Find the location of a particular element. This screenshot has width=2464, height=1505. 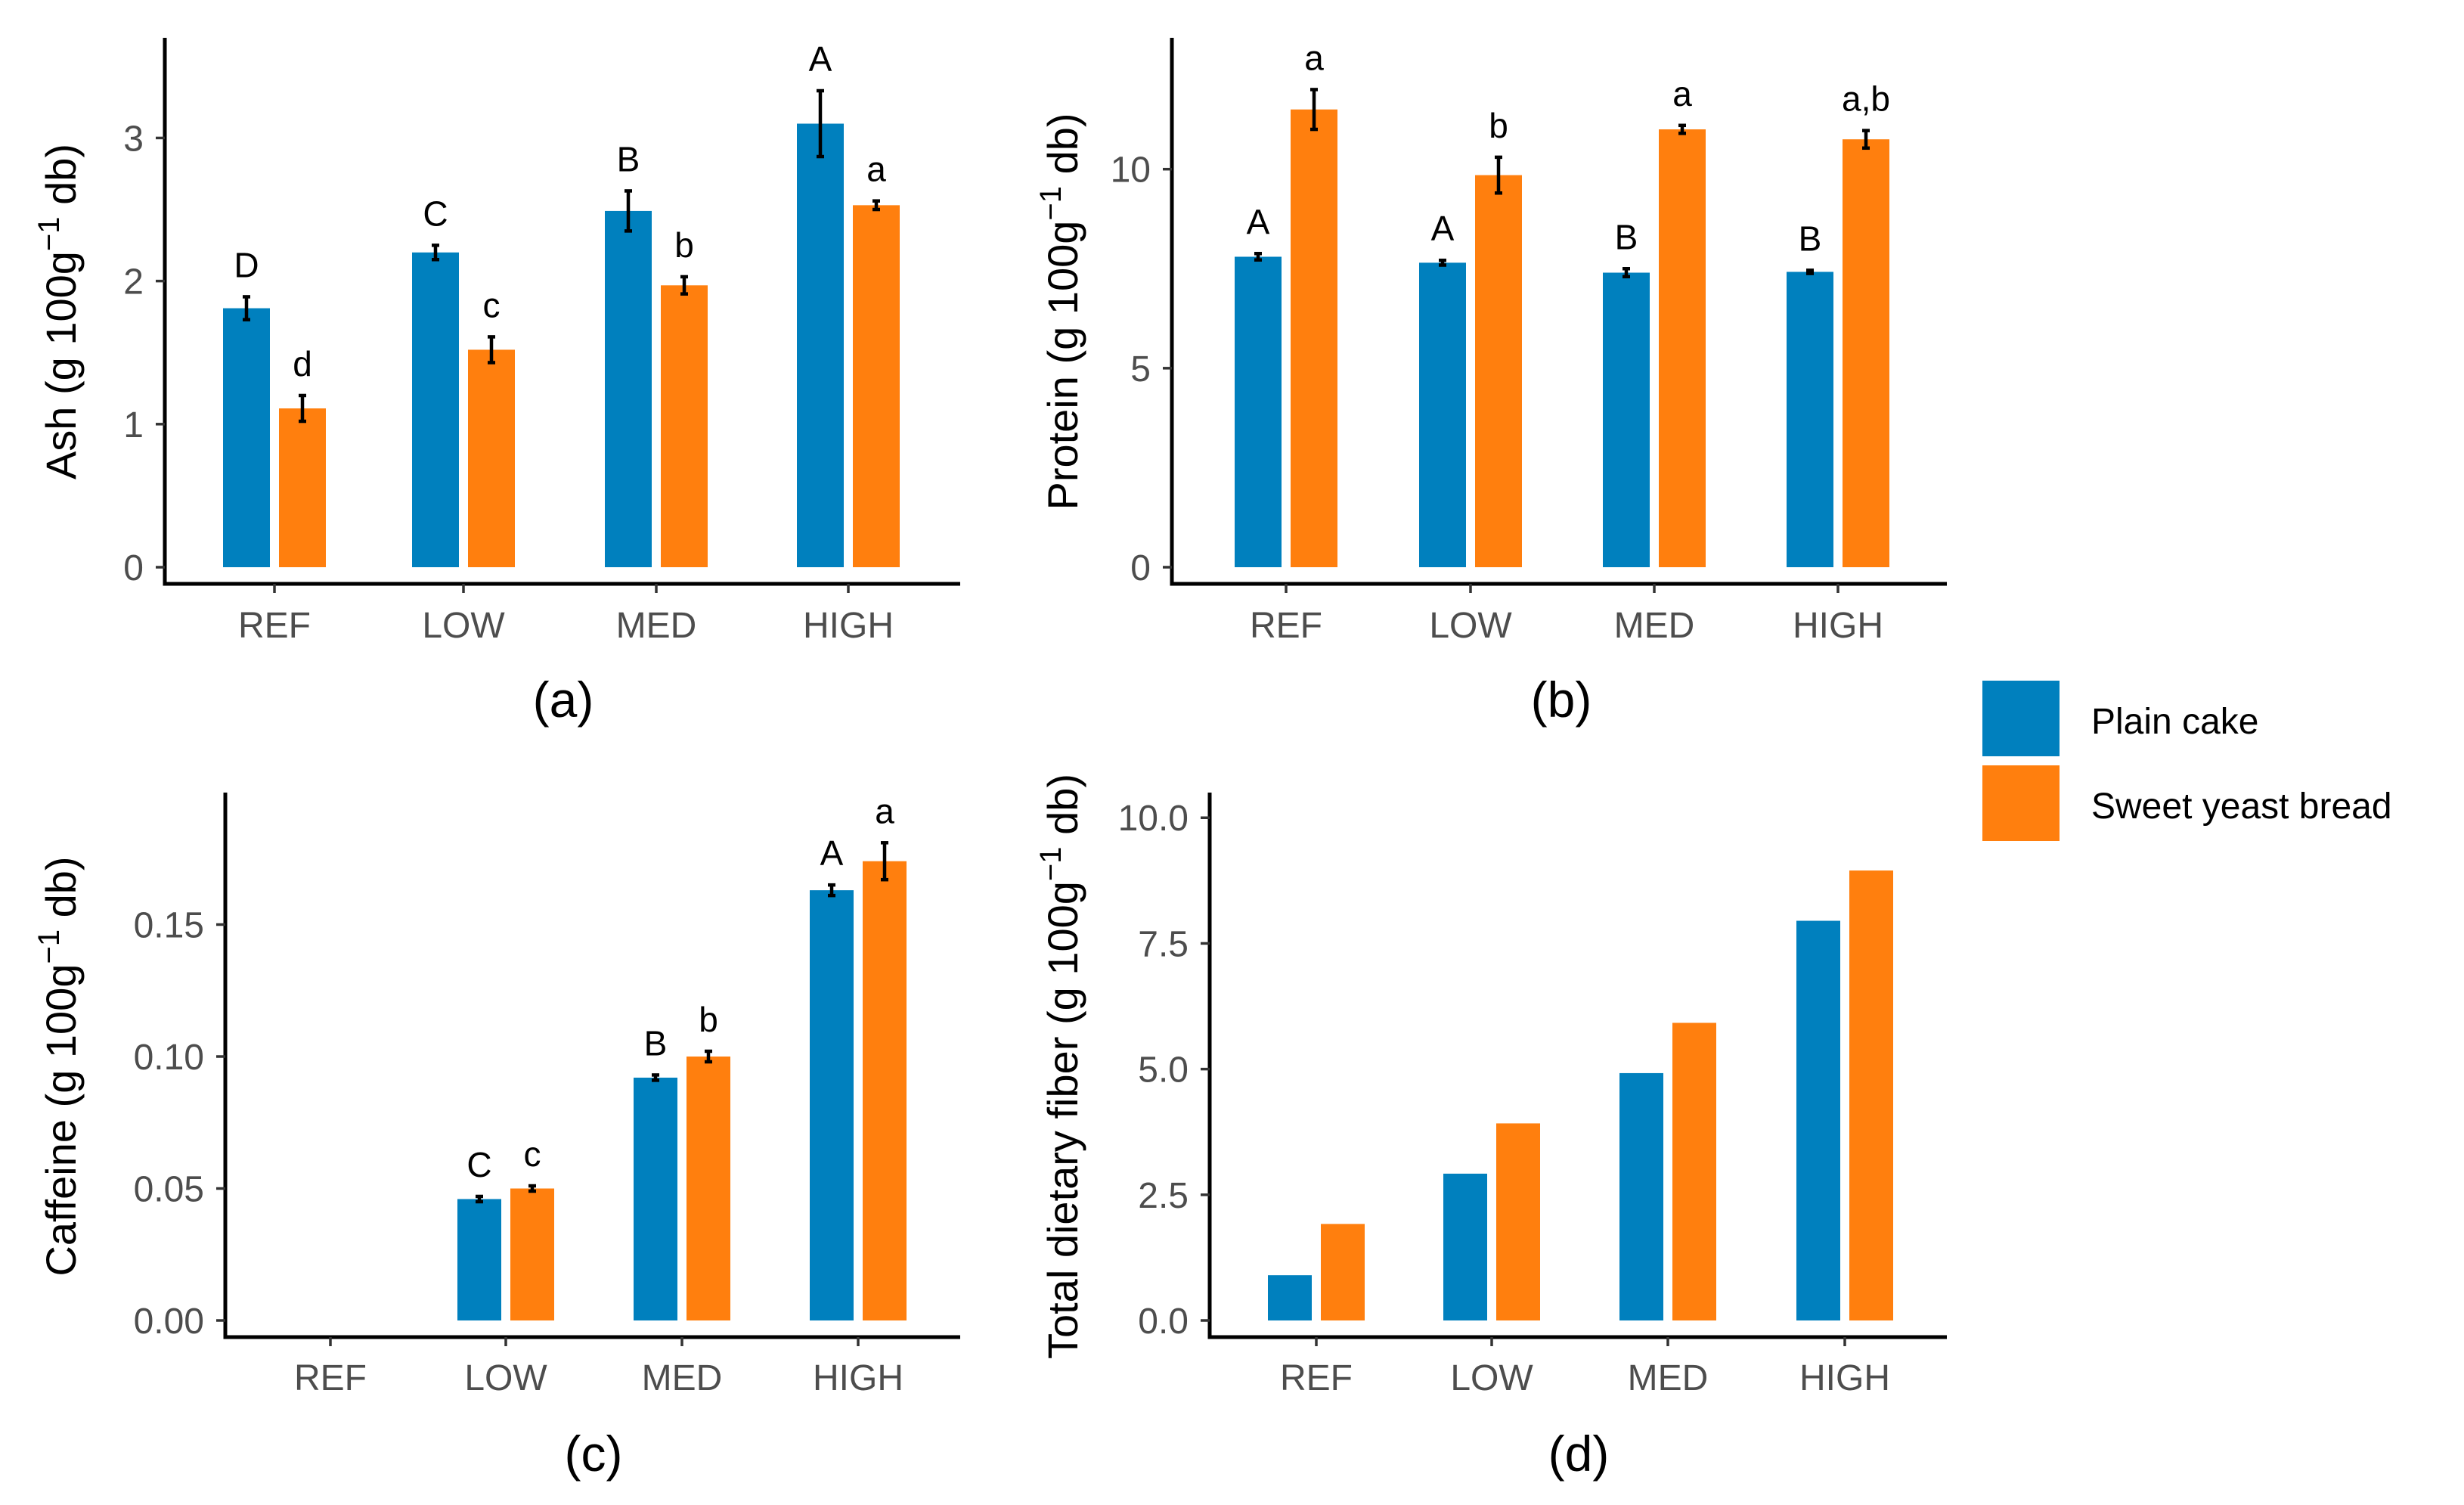

y-axis-label: Caffeine (g 100g−1 db) is located at coordinates (59, 1066).